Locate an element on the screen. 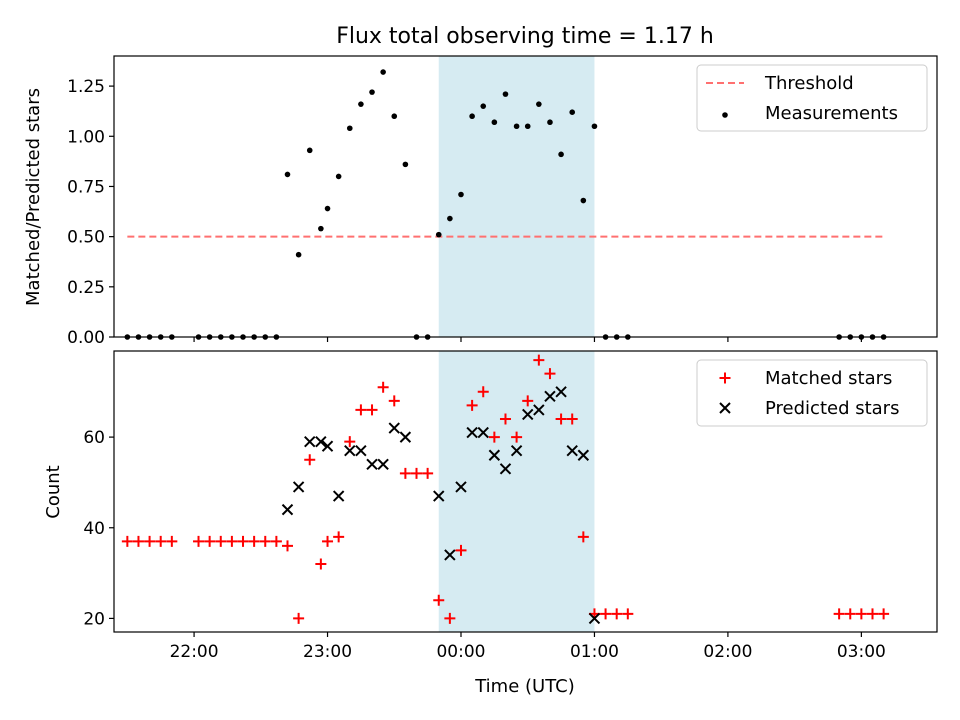 The width and height of the screenshot is (960, 720). top-y-tick-label: 0.75 is located at coordinates (86, 187).